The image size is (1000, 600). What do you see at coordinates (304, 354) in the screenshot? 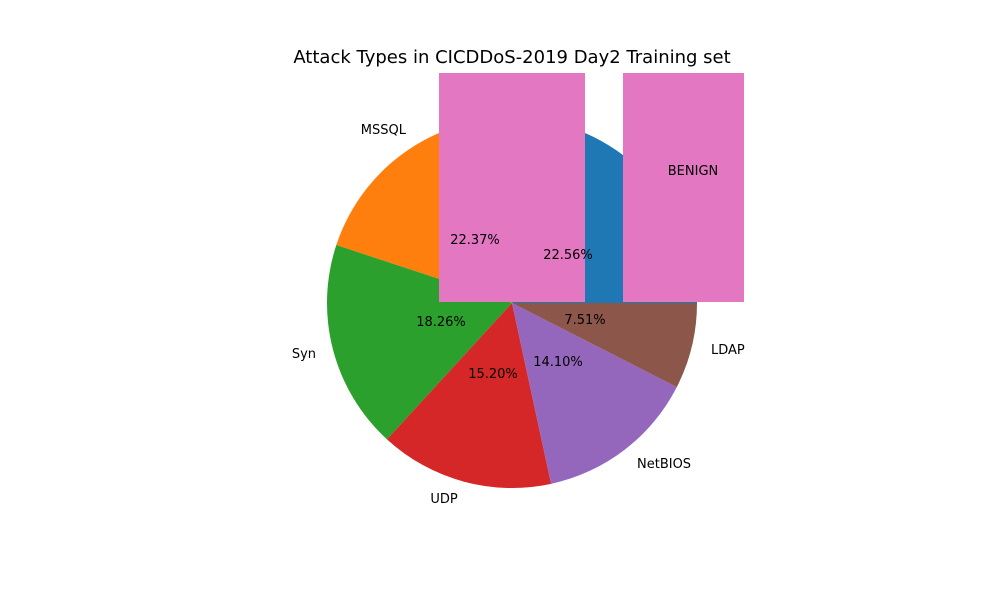
I see `slice-label-syn: Syn` at bounding box center [304, 354].